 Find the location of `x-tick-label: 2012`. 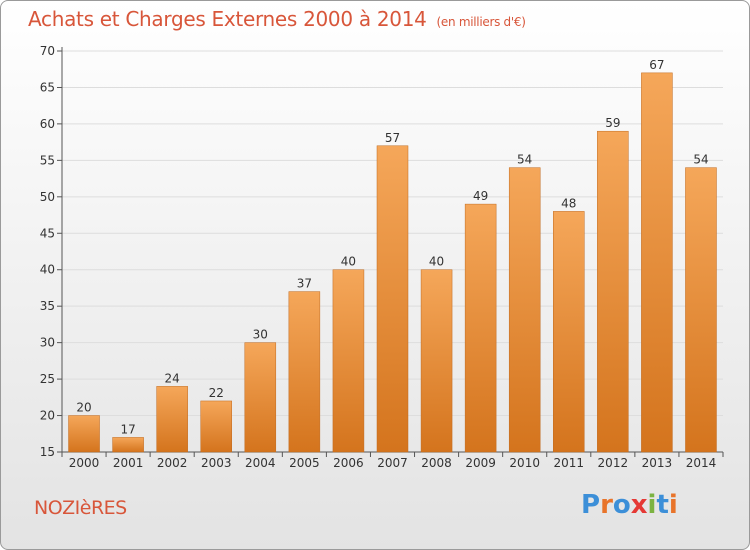

x-tick-label: 2012 is located at coordinates (613, 463).